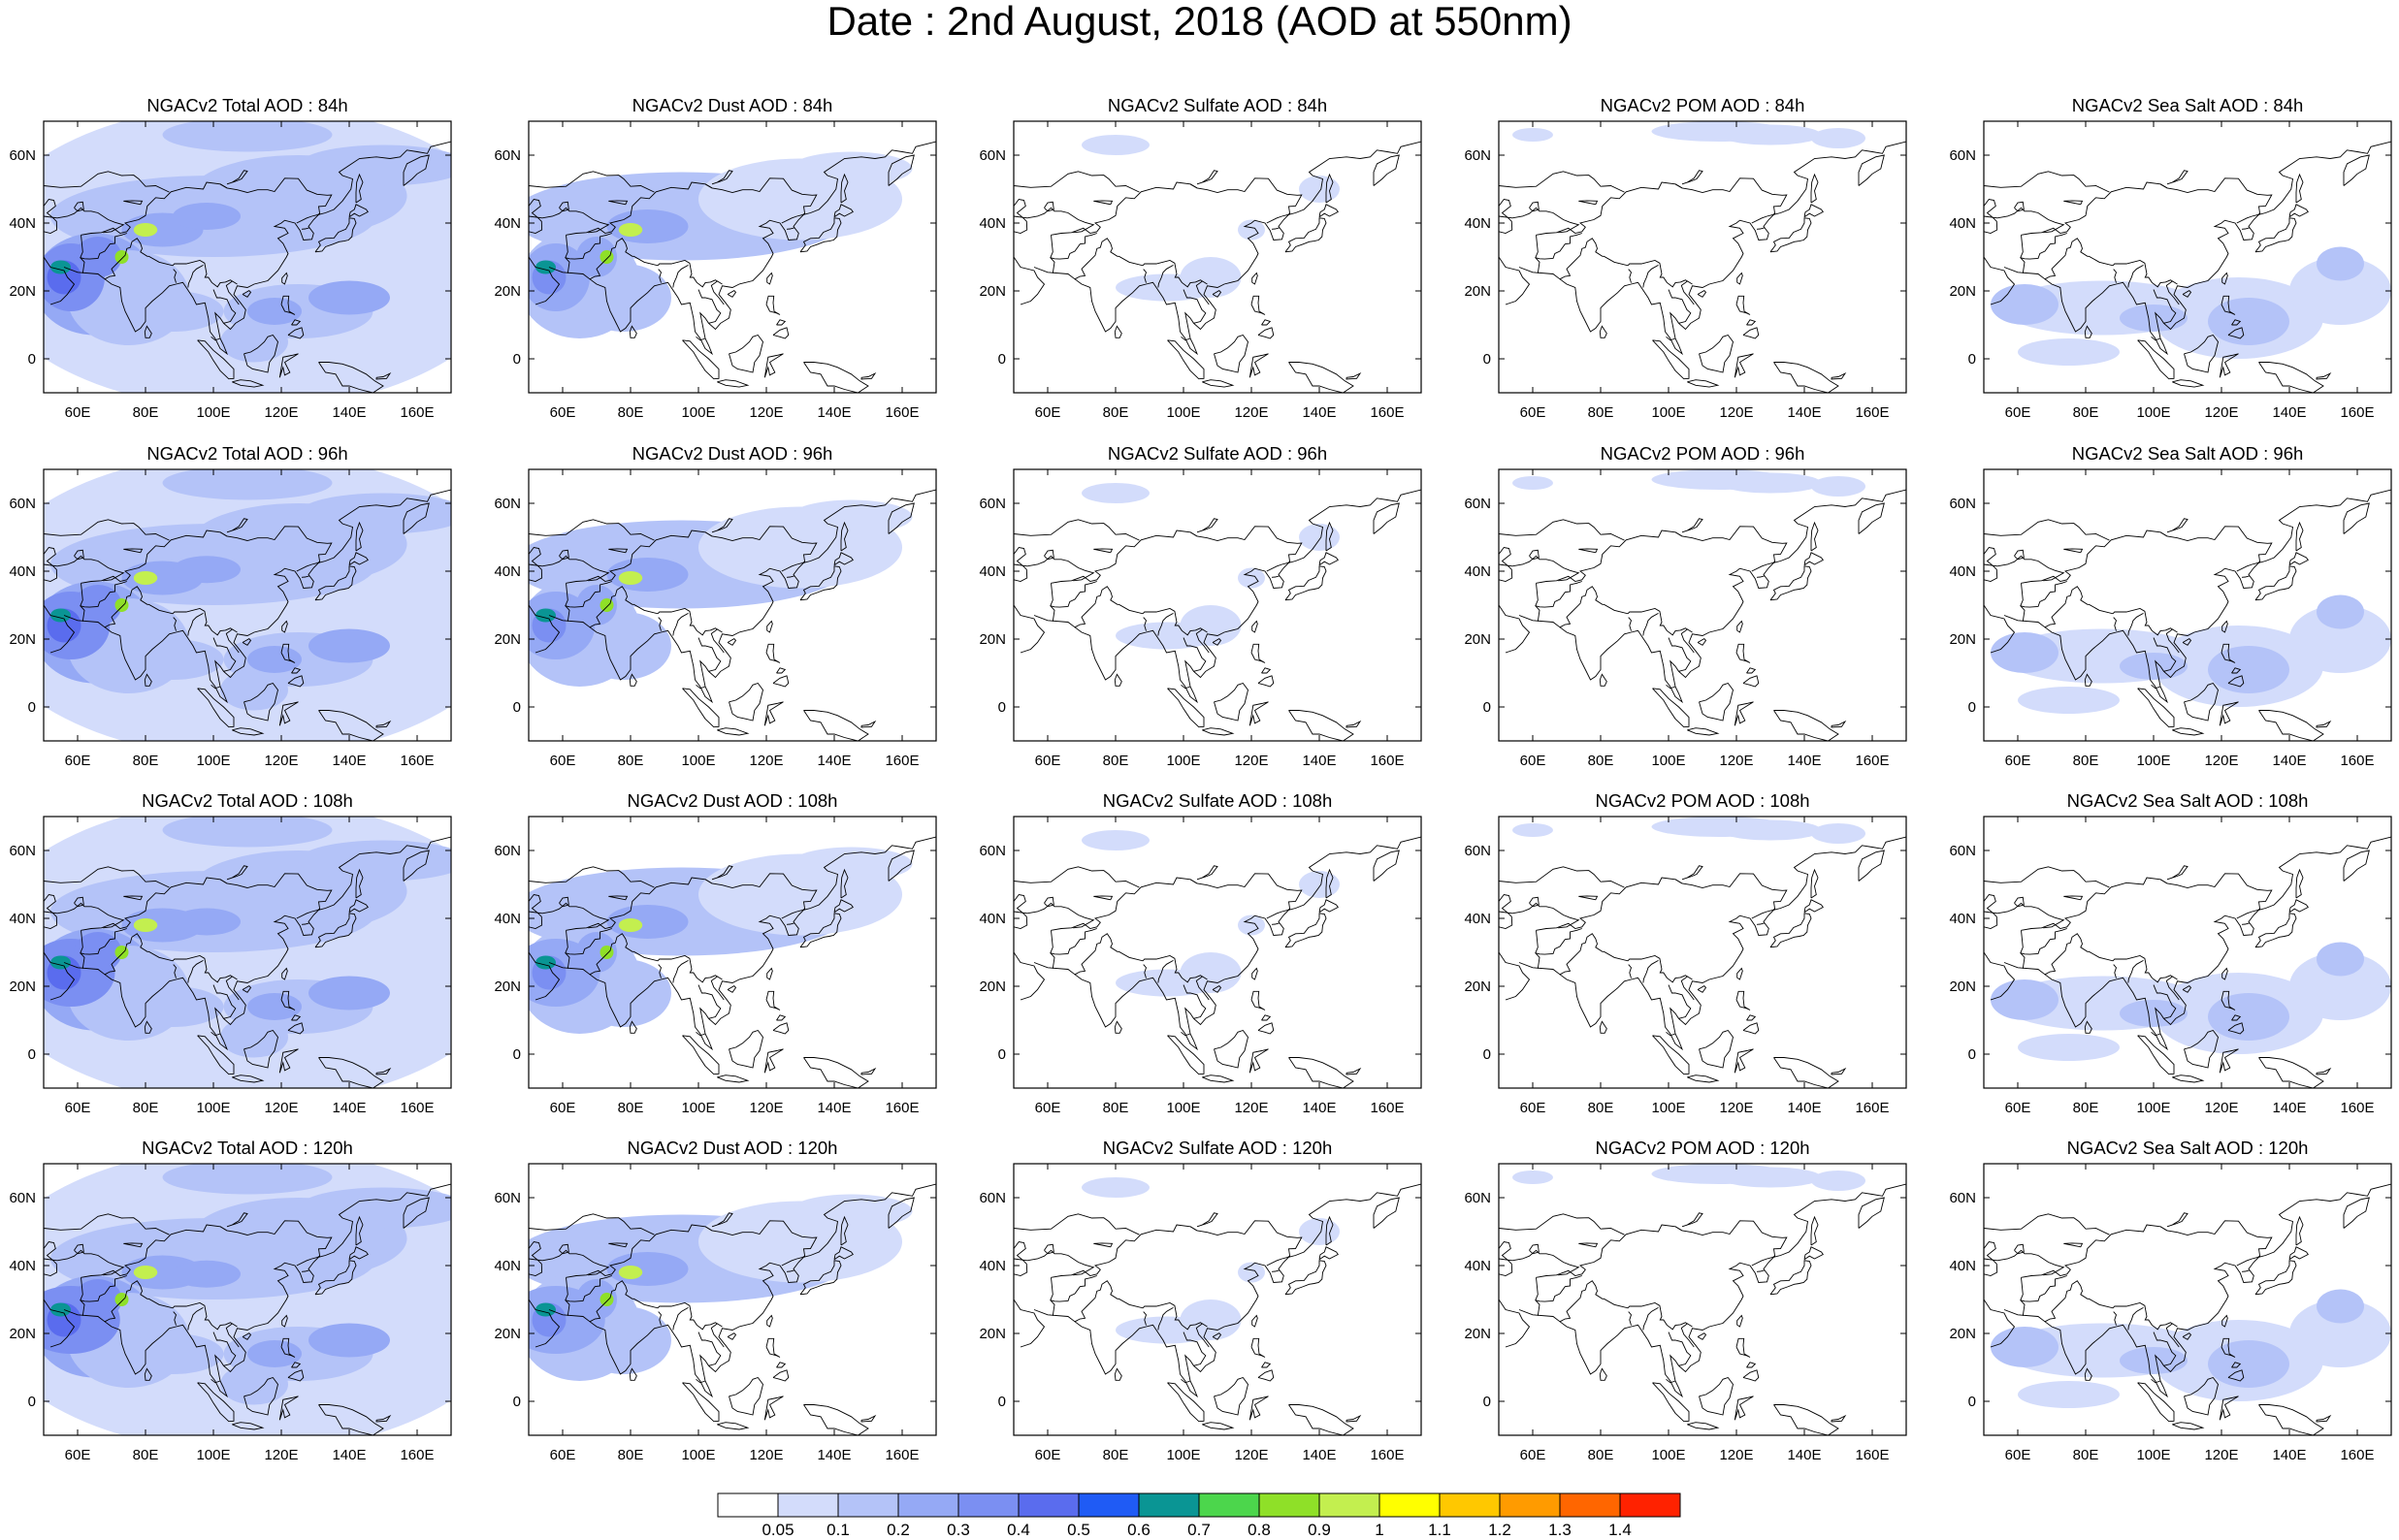  I want to click on colorbar-label: 0.2, so click(898, 1530).